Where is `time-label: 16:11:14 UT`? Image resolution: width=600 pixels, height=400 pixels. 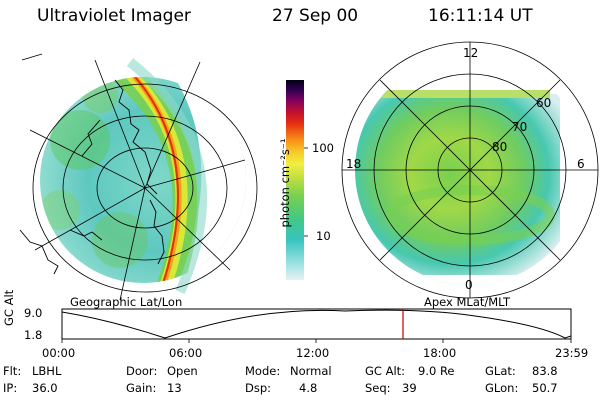
time-label: 16:11:14 UT is located at coordinates (480, 16).